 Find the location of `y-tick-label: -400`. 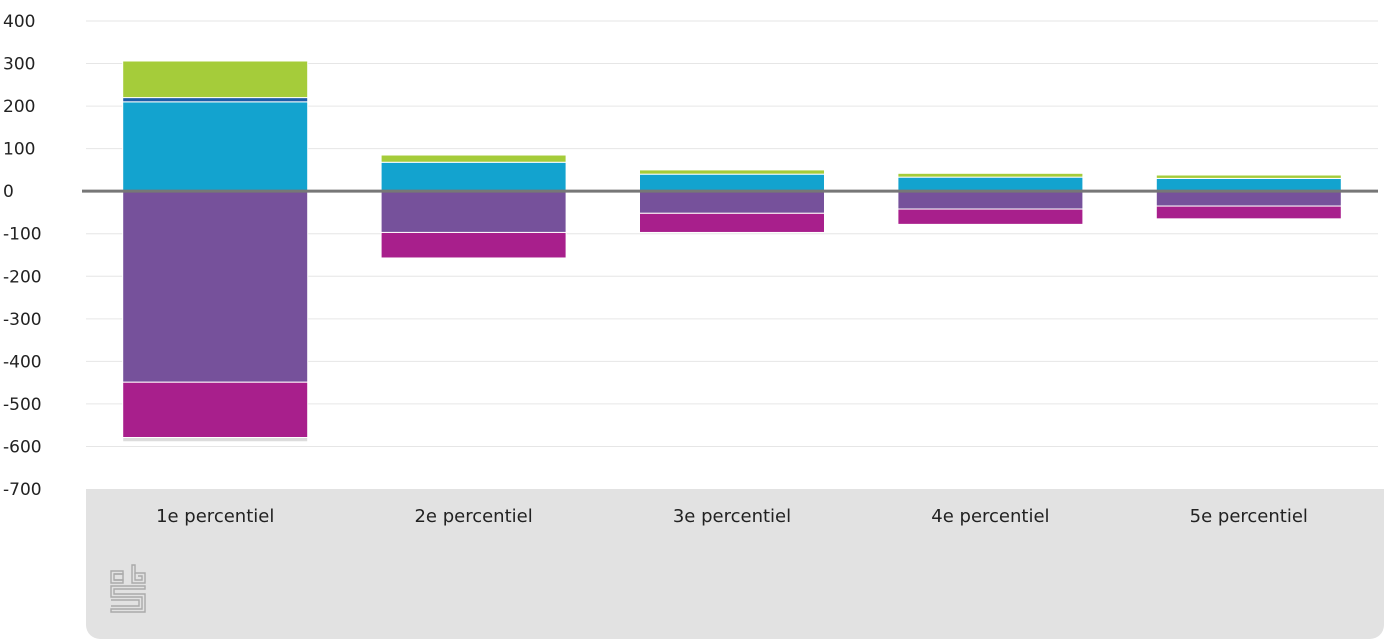

y-tick-label: -400 is located at coordinates (22, 362).